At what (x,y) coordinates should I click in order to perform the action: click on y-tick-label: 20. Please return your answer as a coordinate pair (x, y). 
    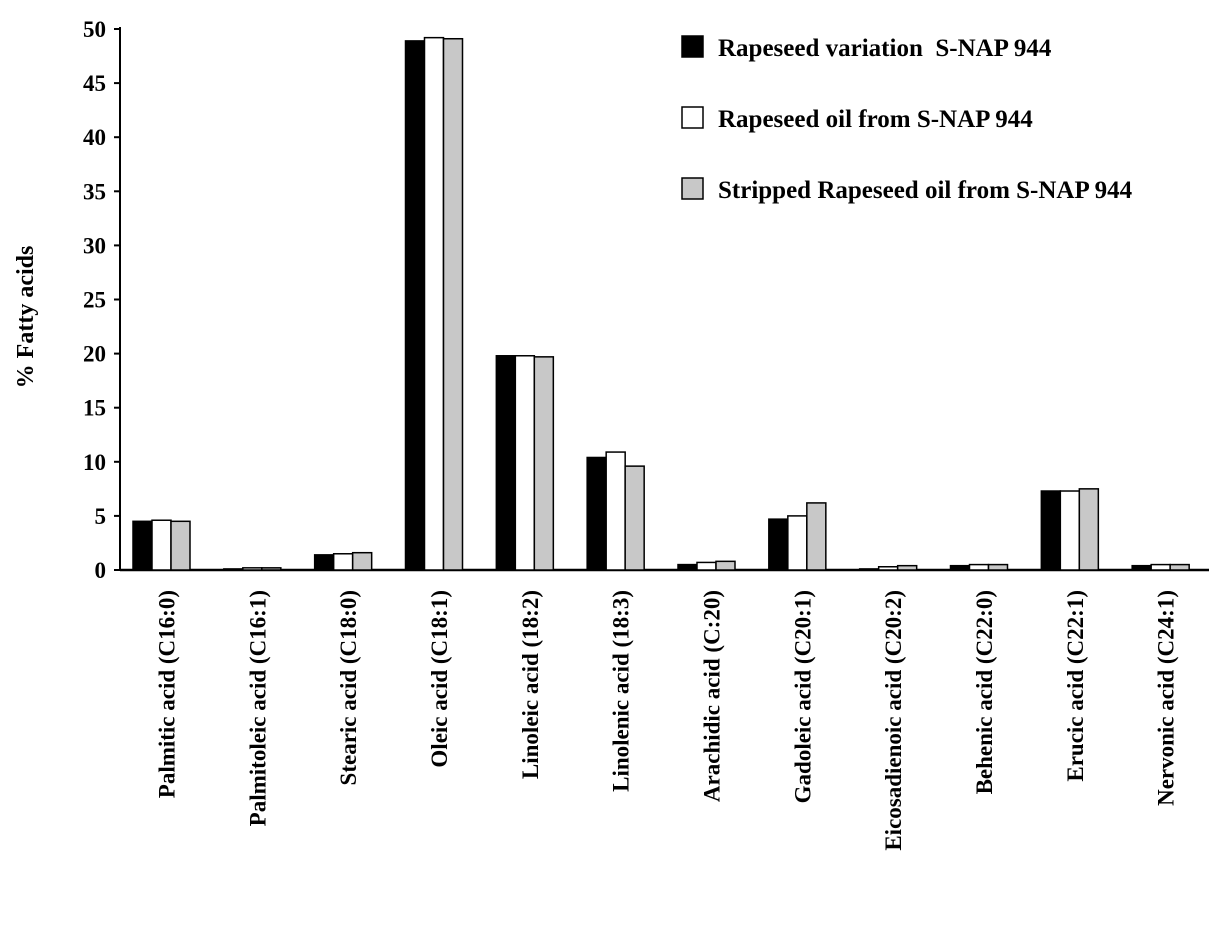
    Looking at the image, I should click on (94, 354).